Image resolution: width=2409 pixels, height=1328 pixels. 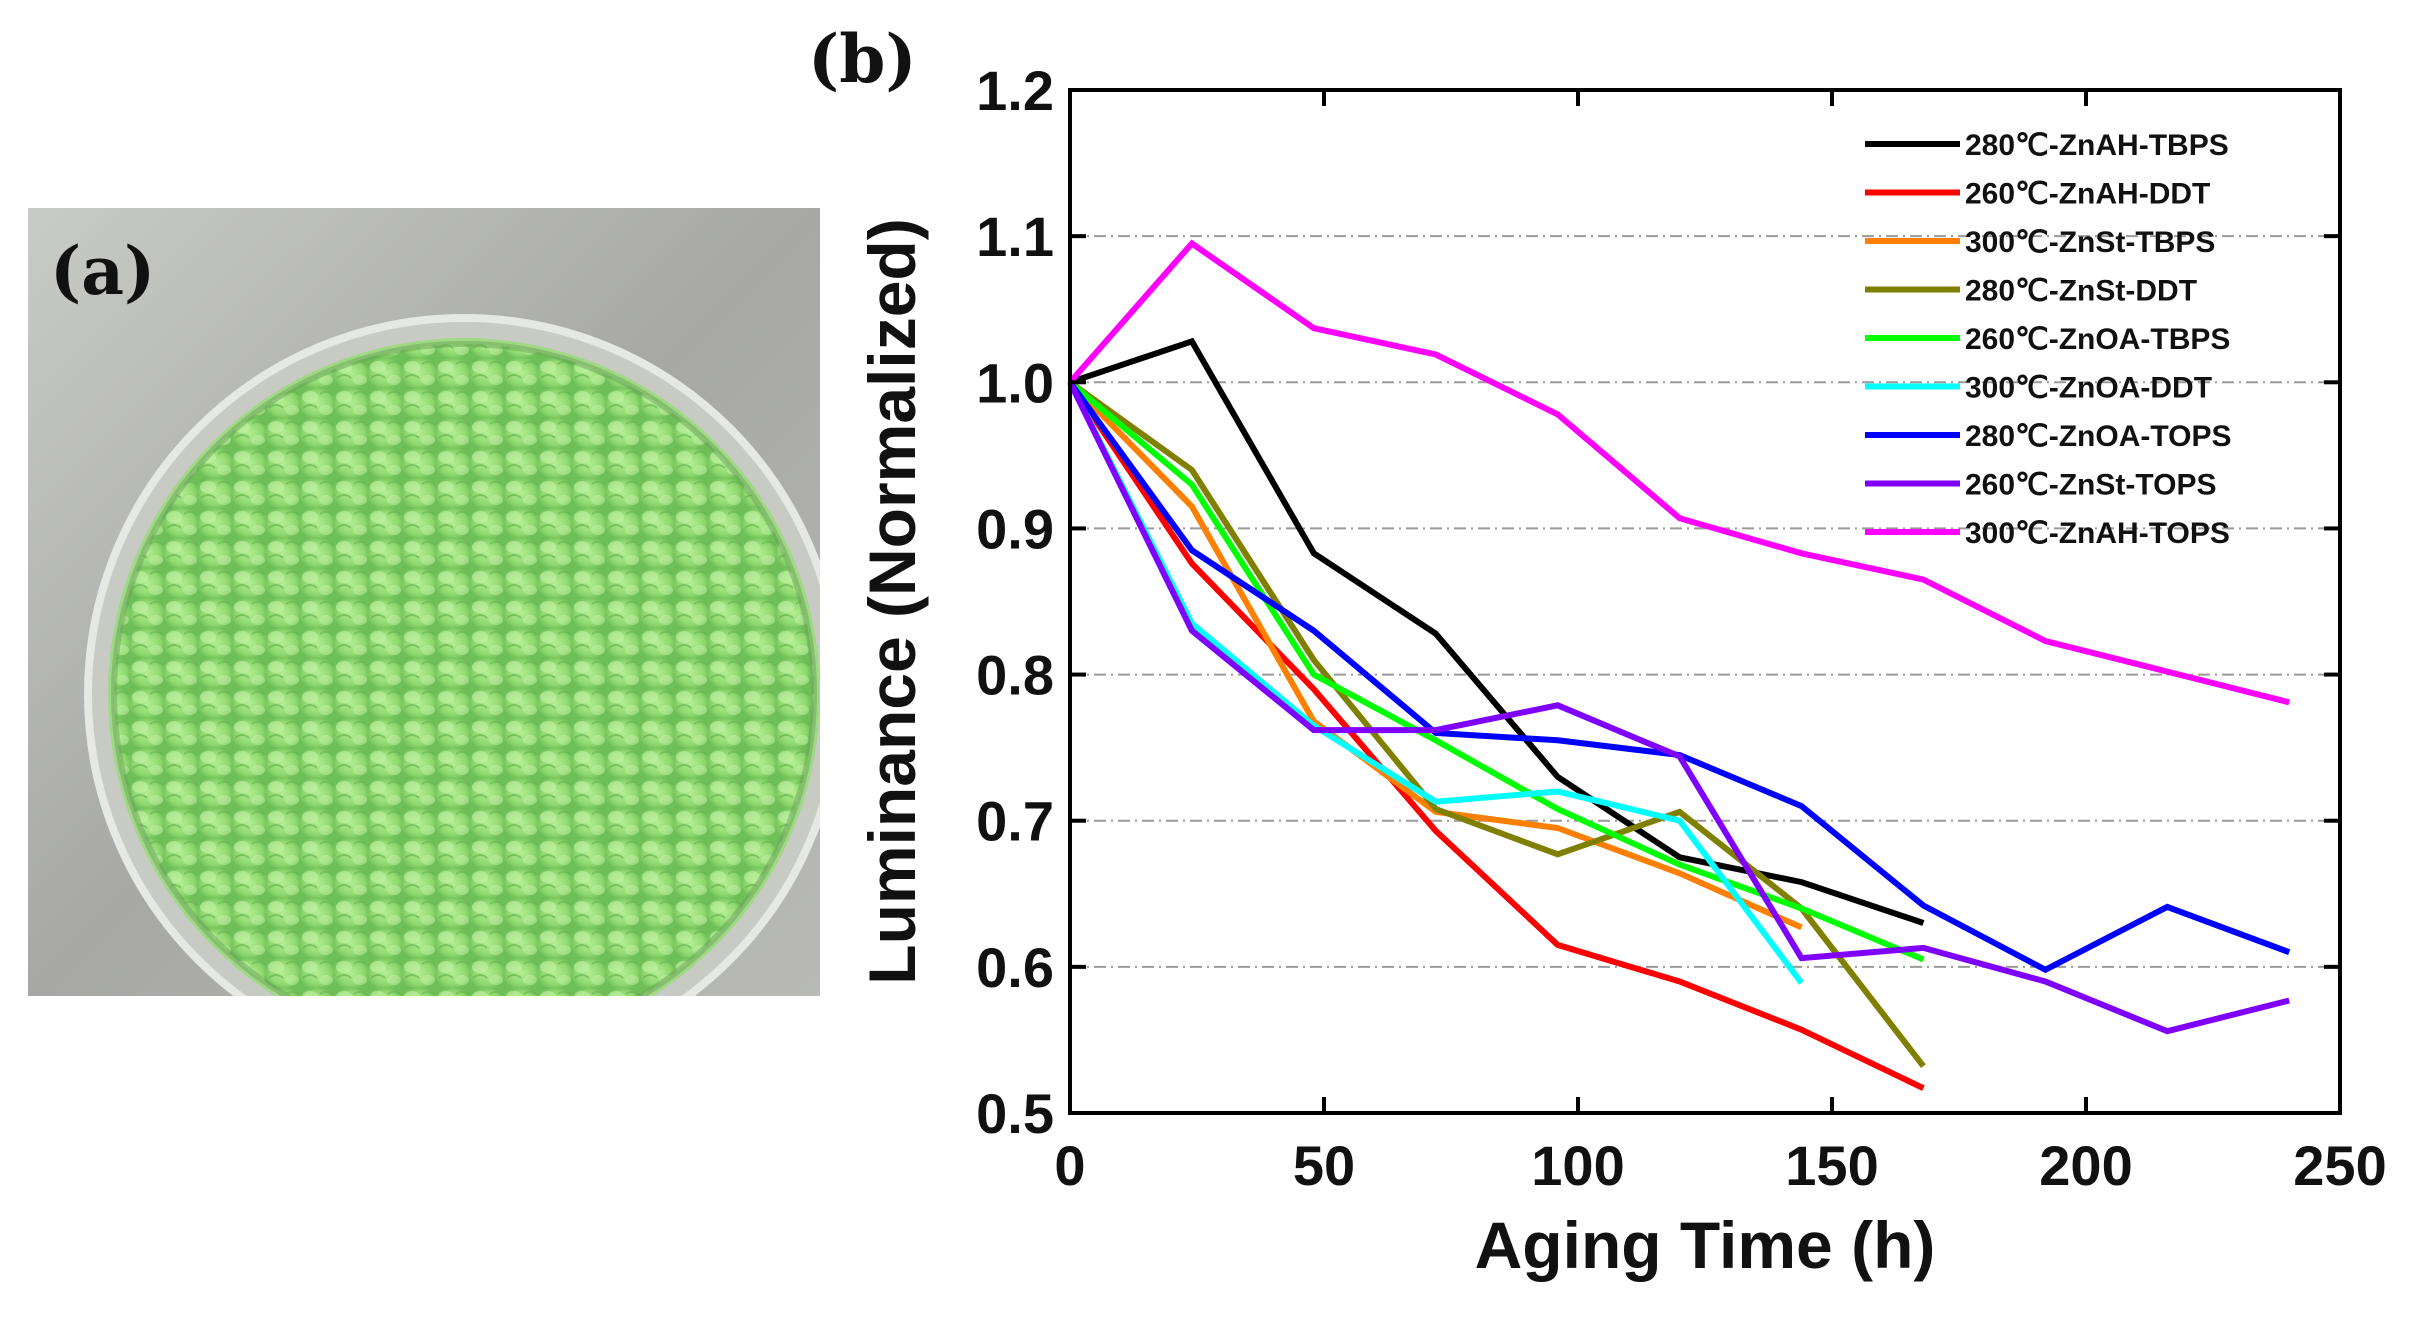 I want to click on x-tick-label: 100, so click(x=1577, y=1165).